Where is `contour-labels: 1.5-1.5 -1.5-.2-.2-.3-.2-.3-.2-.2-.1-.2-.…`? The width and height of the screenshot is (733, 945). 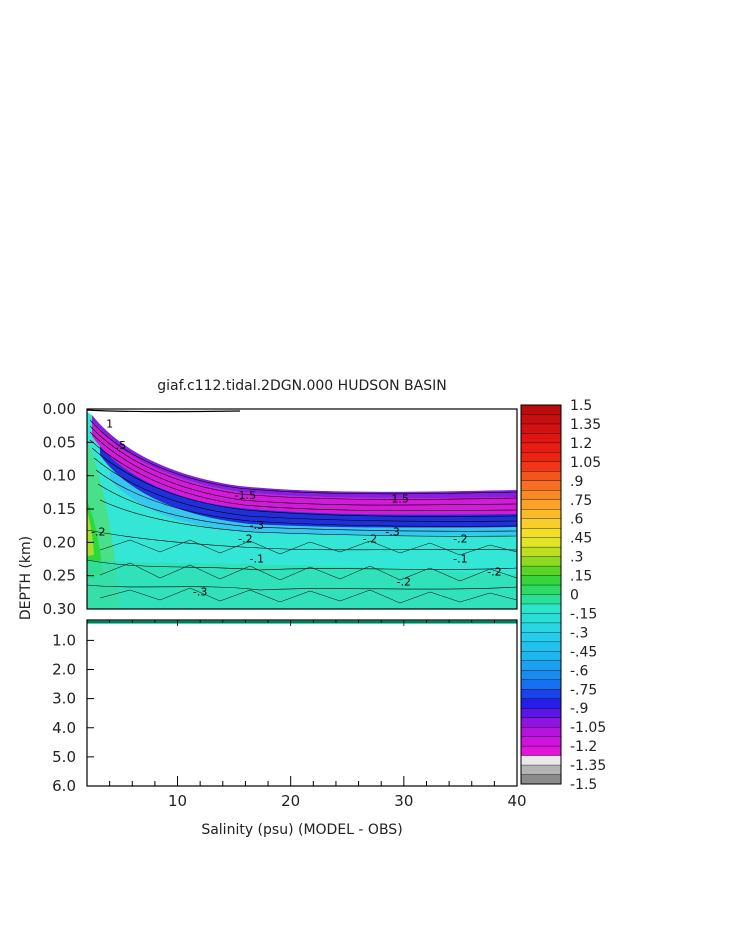 contour-labels: 1.5-1.5 -1.5-.2-.2-.3-.2-.3-.2-.2-.1-.2-.… is located at coordinates (296, 508).